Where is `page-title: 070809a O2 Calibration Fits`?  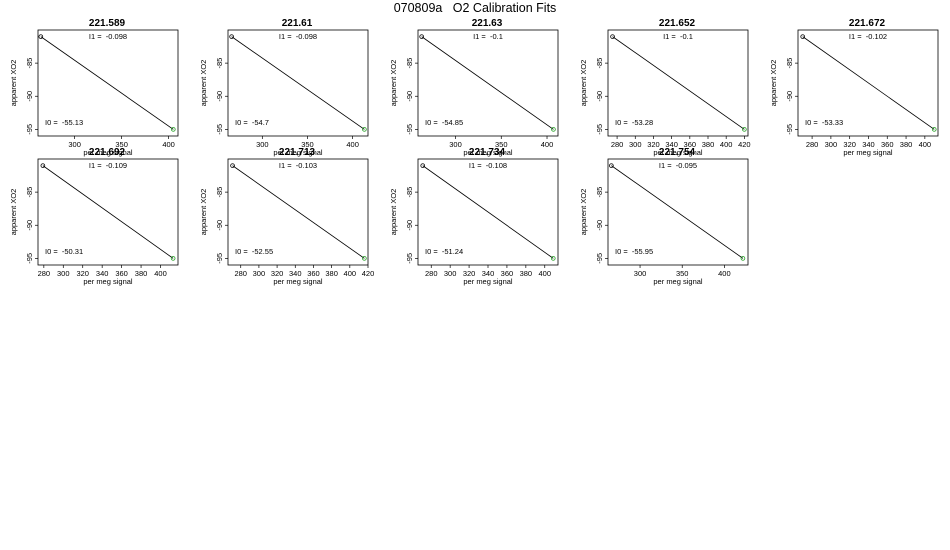
page-title: 070809a O2 Calibration Fits is located at coordinates (475, 8).